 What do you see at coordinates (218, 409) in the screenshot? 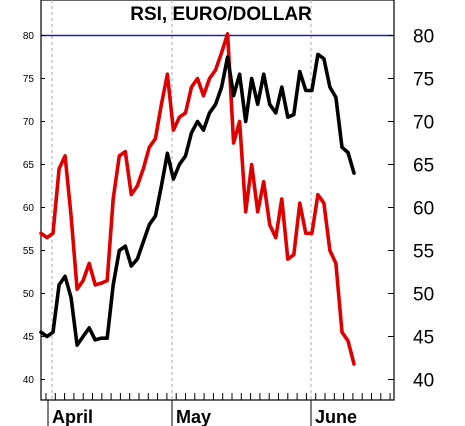
I see `x-axis: April May June` at bounding box center [218, 409].